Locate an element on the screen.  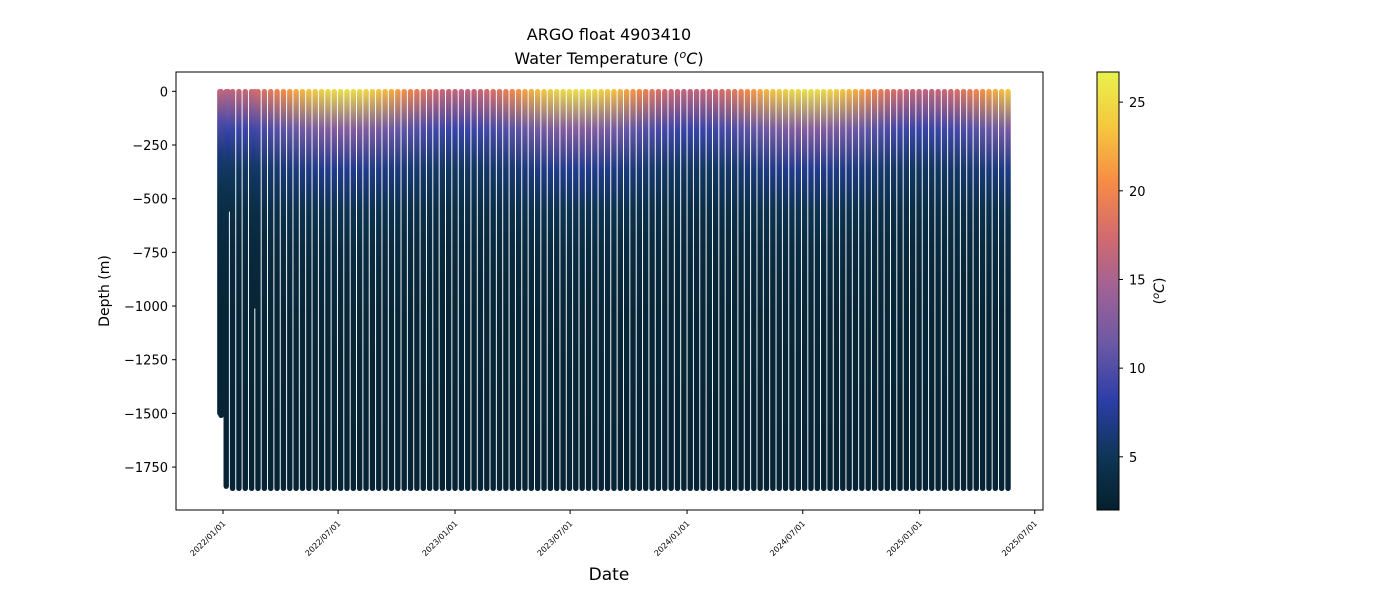
colorbar-label-main: C is located at coordinates (1160, 288).